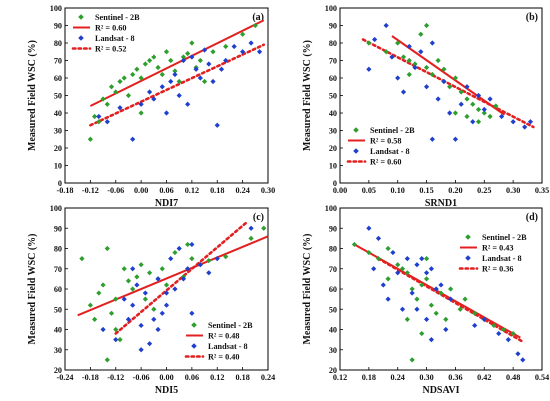  Describe the element at coordinates (58, 113) in the screenshot. I see `y-tick-label: 40` at that location.